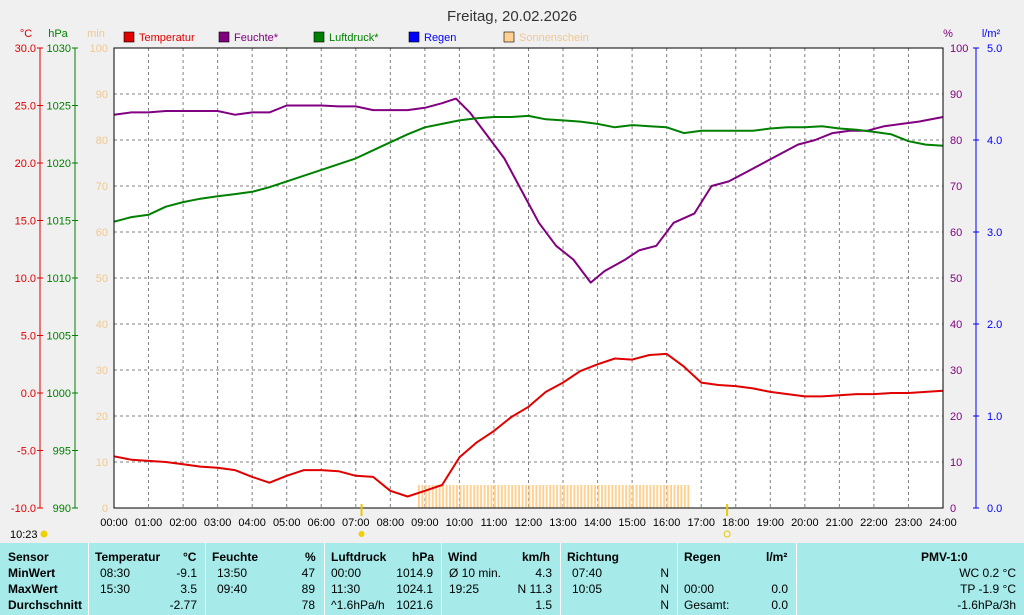 This screenshot has width=1024, height=615. Describe the element at coordinates (463, 557) in the screenshot. I see `header-wind: Wind` at that location.